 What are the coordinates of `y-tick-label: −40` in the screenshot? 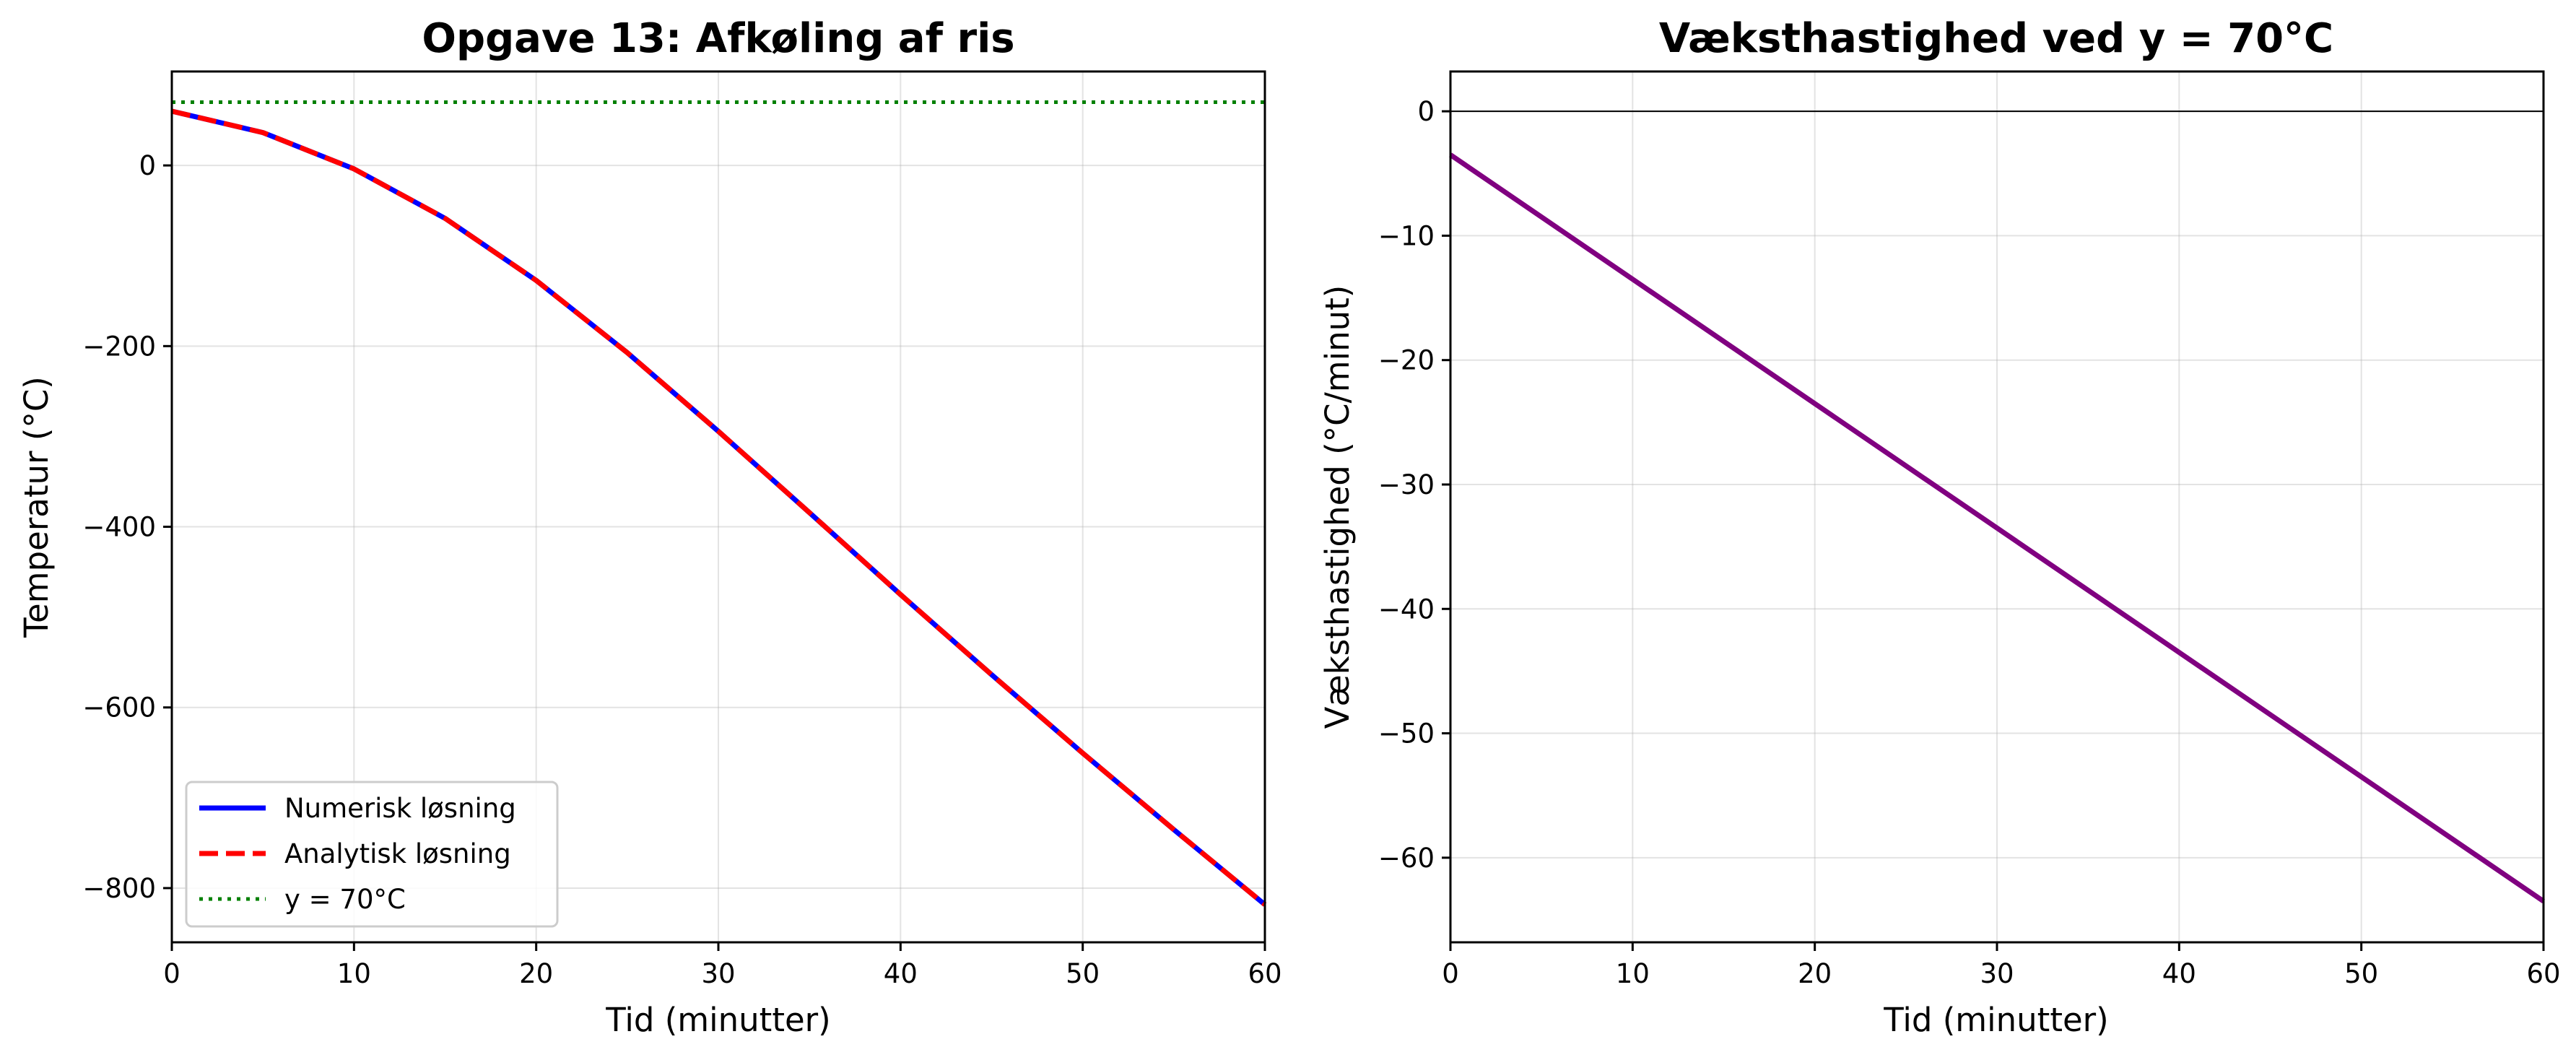 It's located at (1406, 609).